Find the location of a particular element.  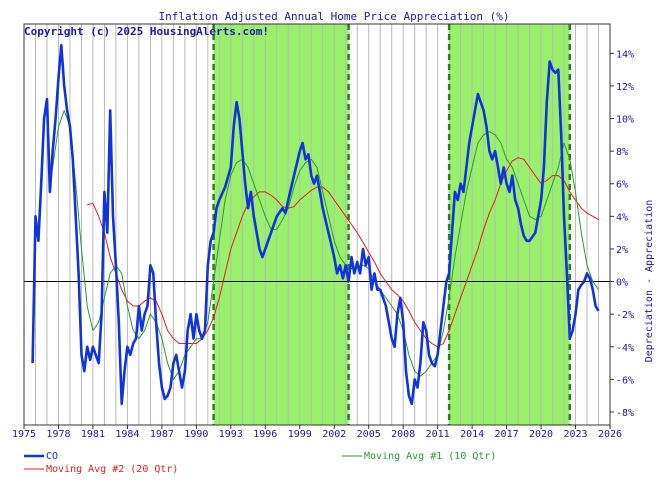

y-tick-label-4%: 4% is located at coordinates (622, 217).